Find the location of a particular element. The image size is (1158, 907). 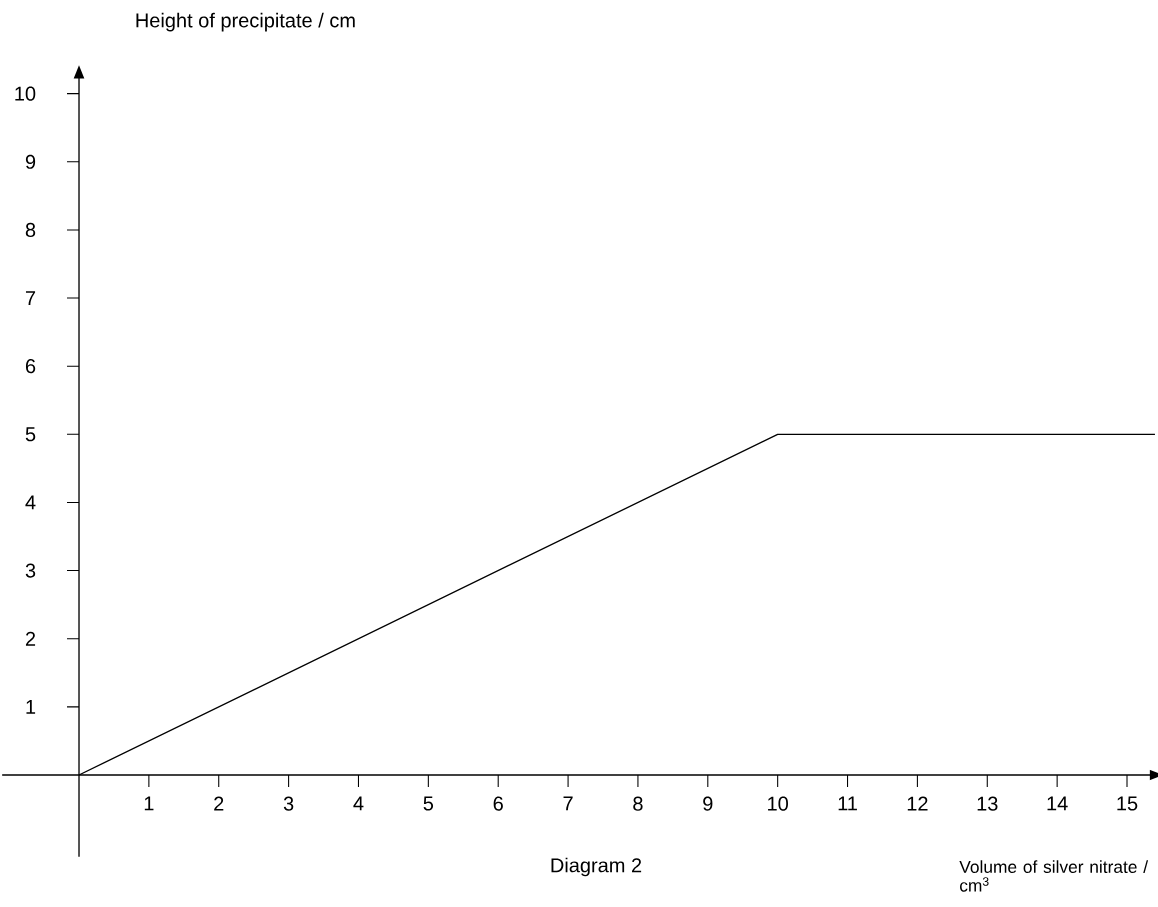

x-tick-label: 14 is located at coordinates (1057, 803).